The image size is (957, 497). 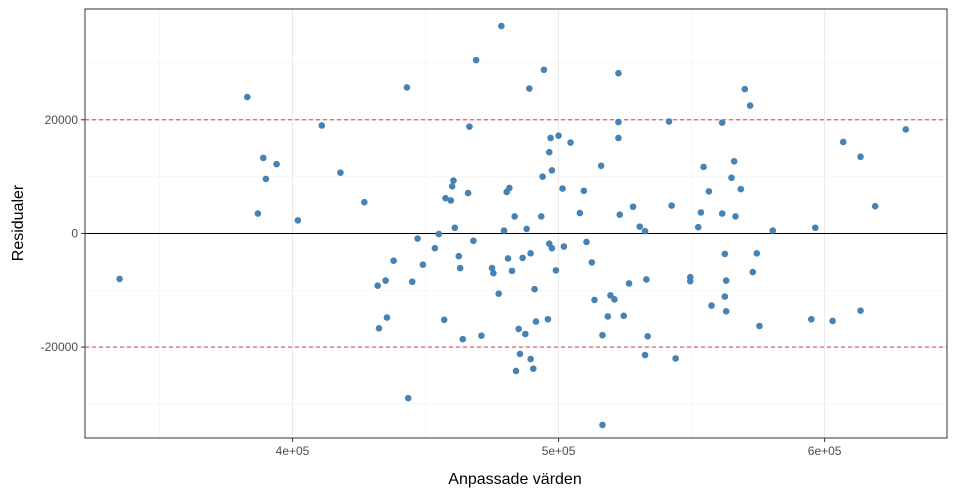 What do you see at coordinates (74, 233) in the screenshot?
I see `y-tick-label: 0` at bounding box center [74, 233].